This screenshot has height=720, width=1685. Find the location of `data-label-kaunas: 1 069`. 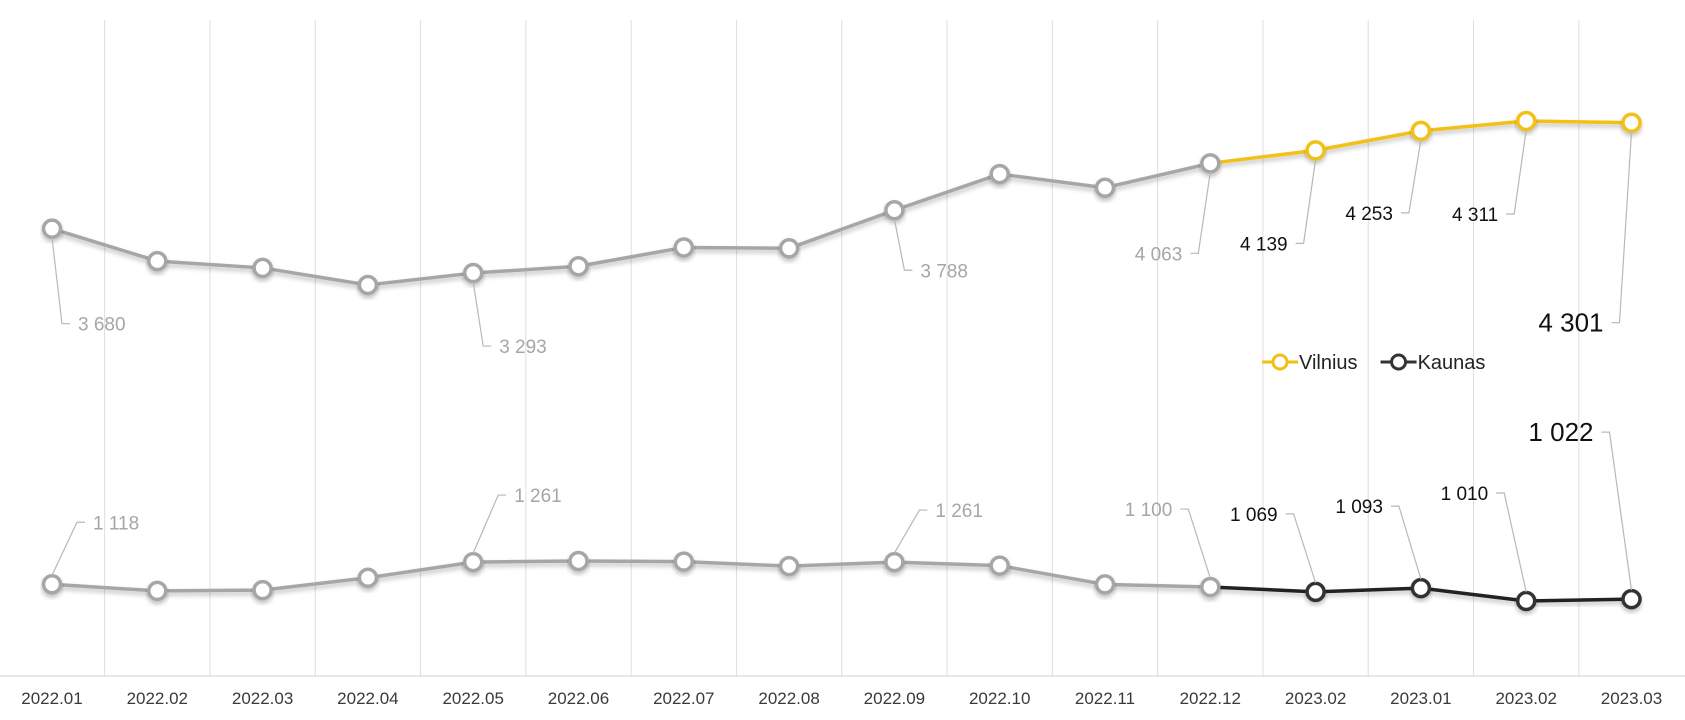

data-label-kaunas: 1 069 is located at coordinates (1273, 544).